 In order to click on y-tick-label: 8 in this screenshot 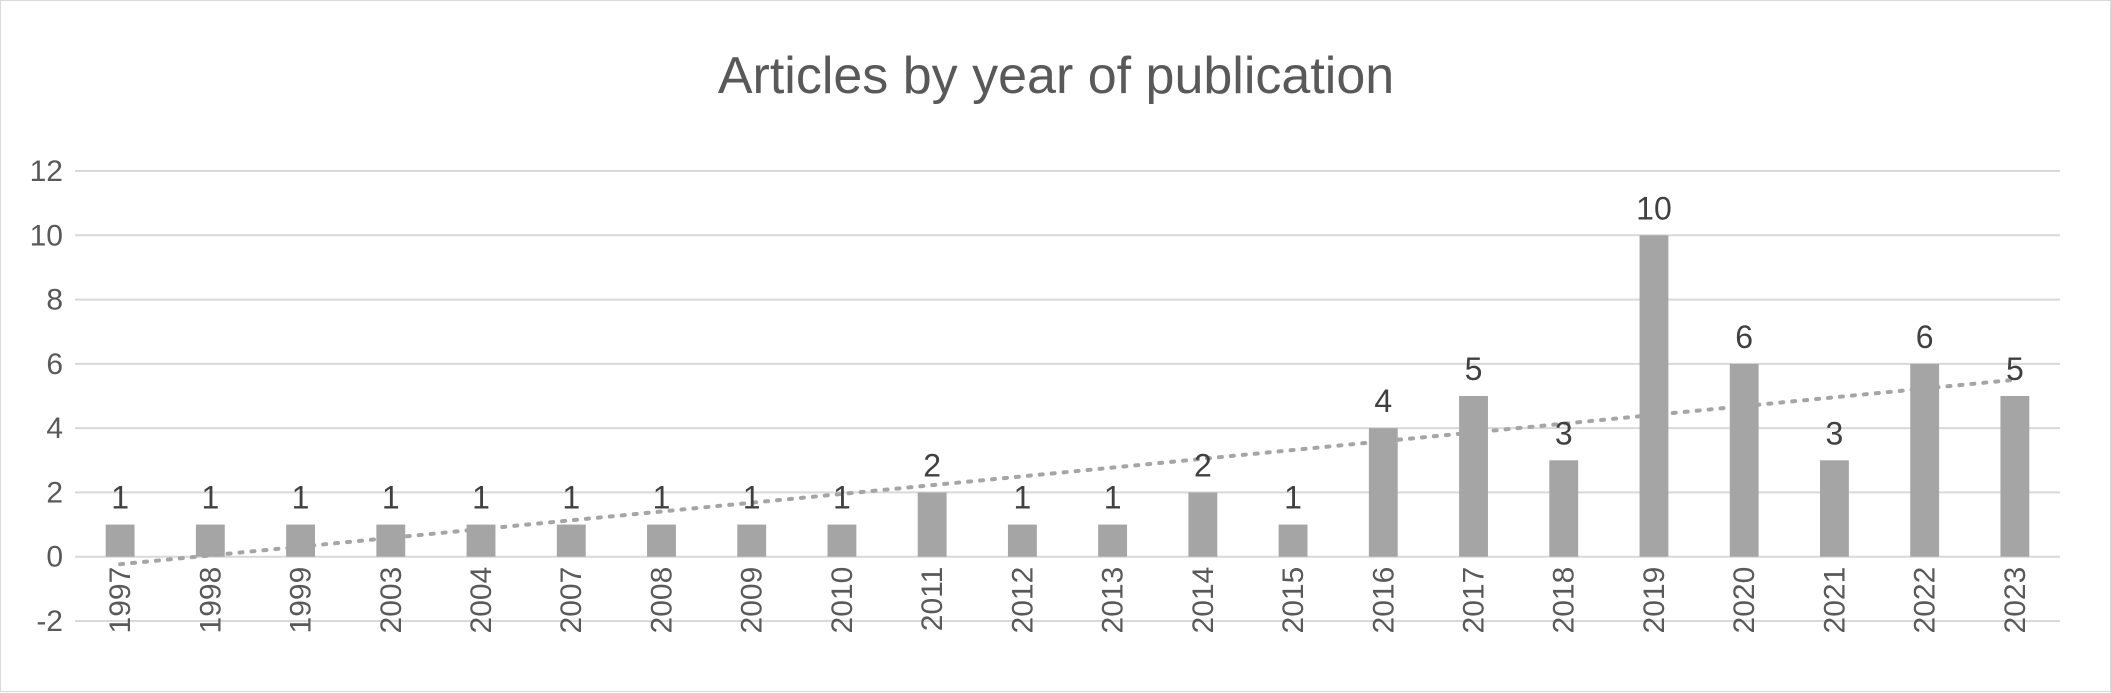, I will do `click(54, 300)`.